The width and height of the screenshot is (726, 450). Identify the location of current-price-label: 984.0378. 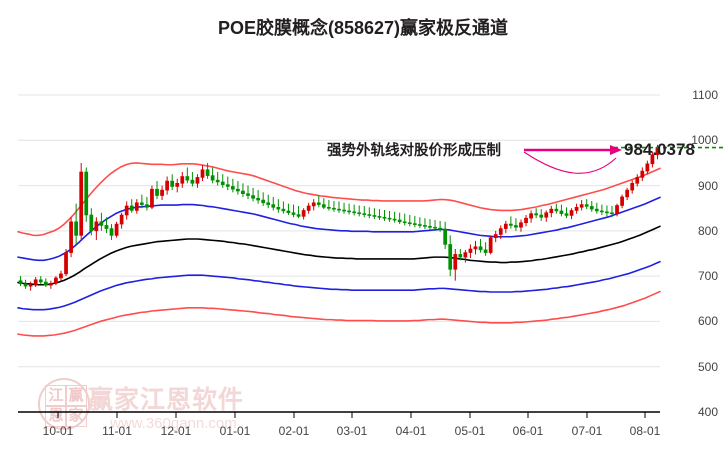
(659, 149).